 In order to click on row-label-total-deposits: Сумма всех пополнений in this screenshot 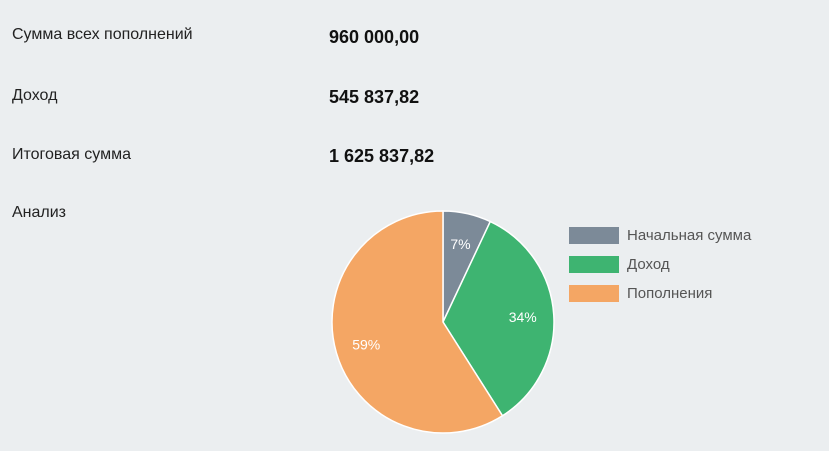, I will do `click(102, 34)`.